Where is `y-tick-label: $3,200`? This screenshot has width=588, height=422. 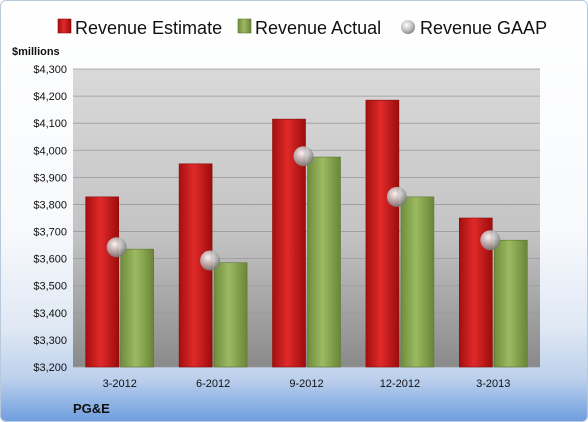 y-tick-label: $3,200 is located at coordinates (50, 368).